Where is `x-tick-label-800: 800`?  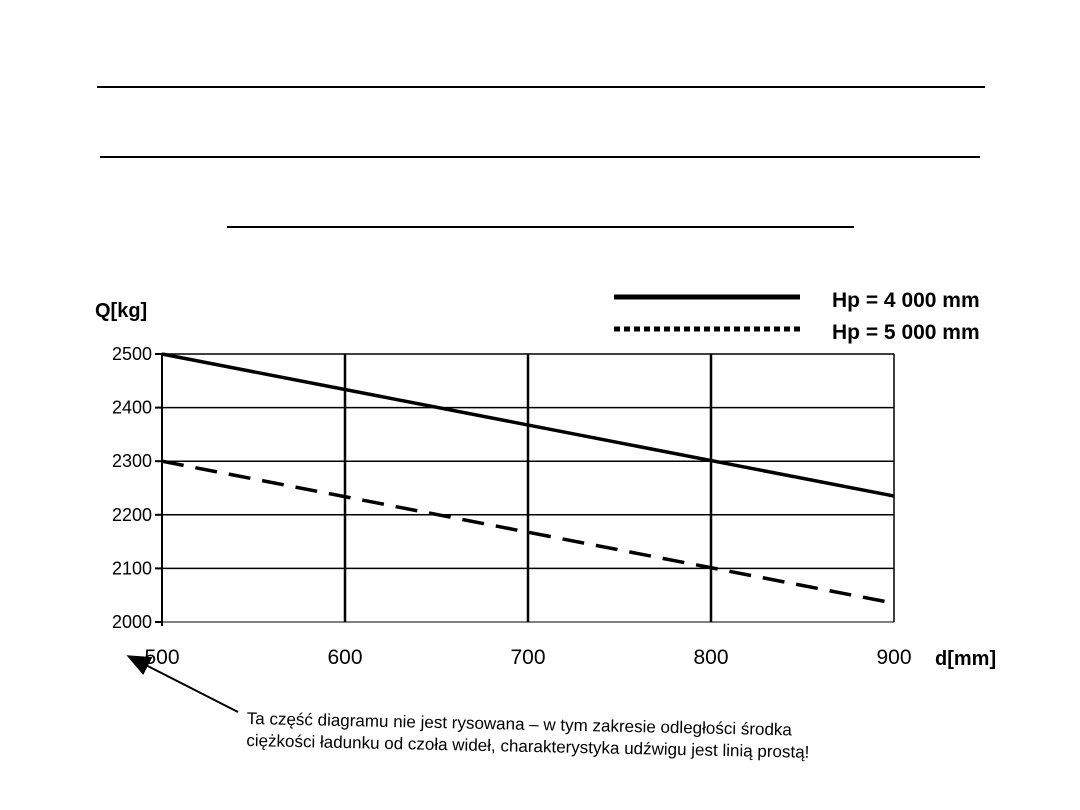
x-tick-label-800: 800 is located at coordinates (710, 657).